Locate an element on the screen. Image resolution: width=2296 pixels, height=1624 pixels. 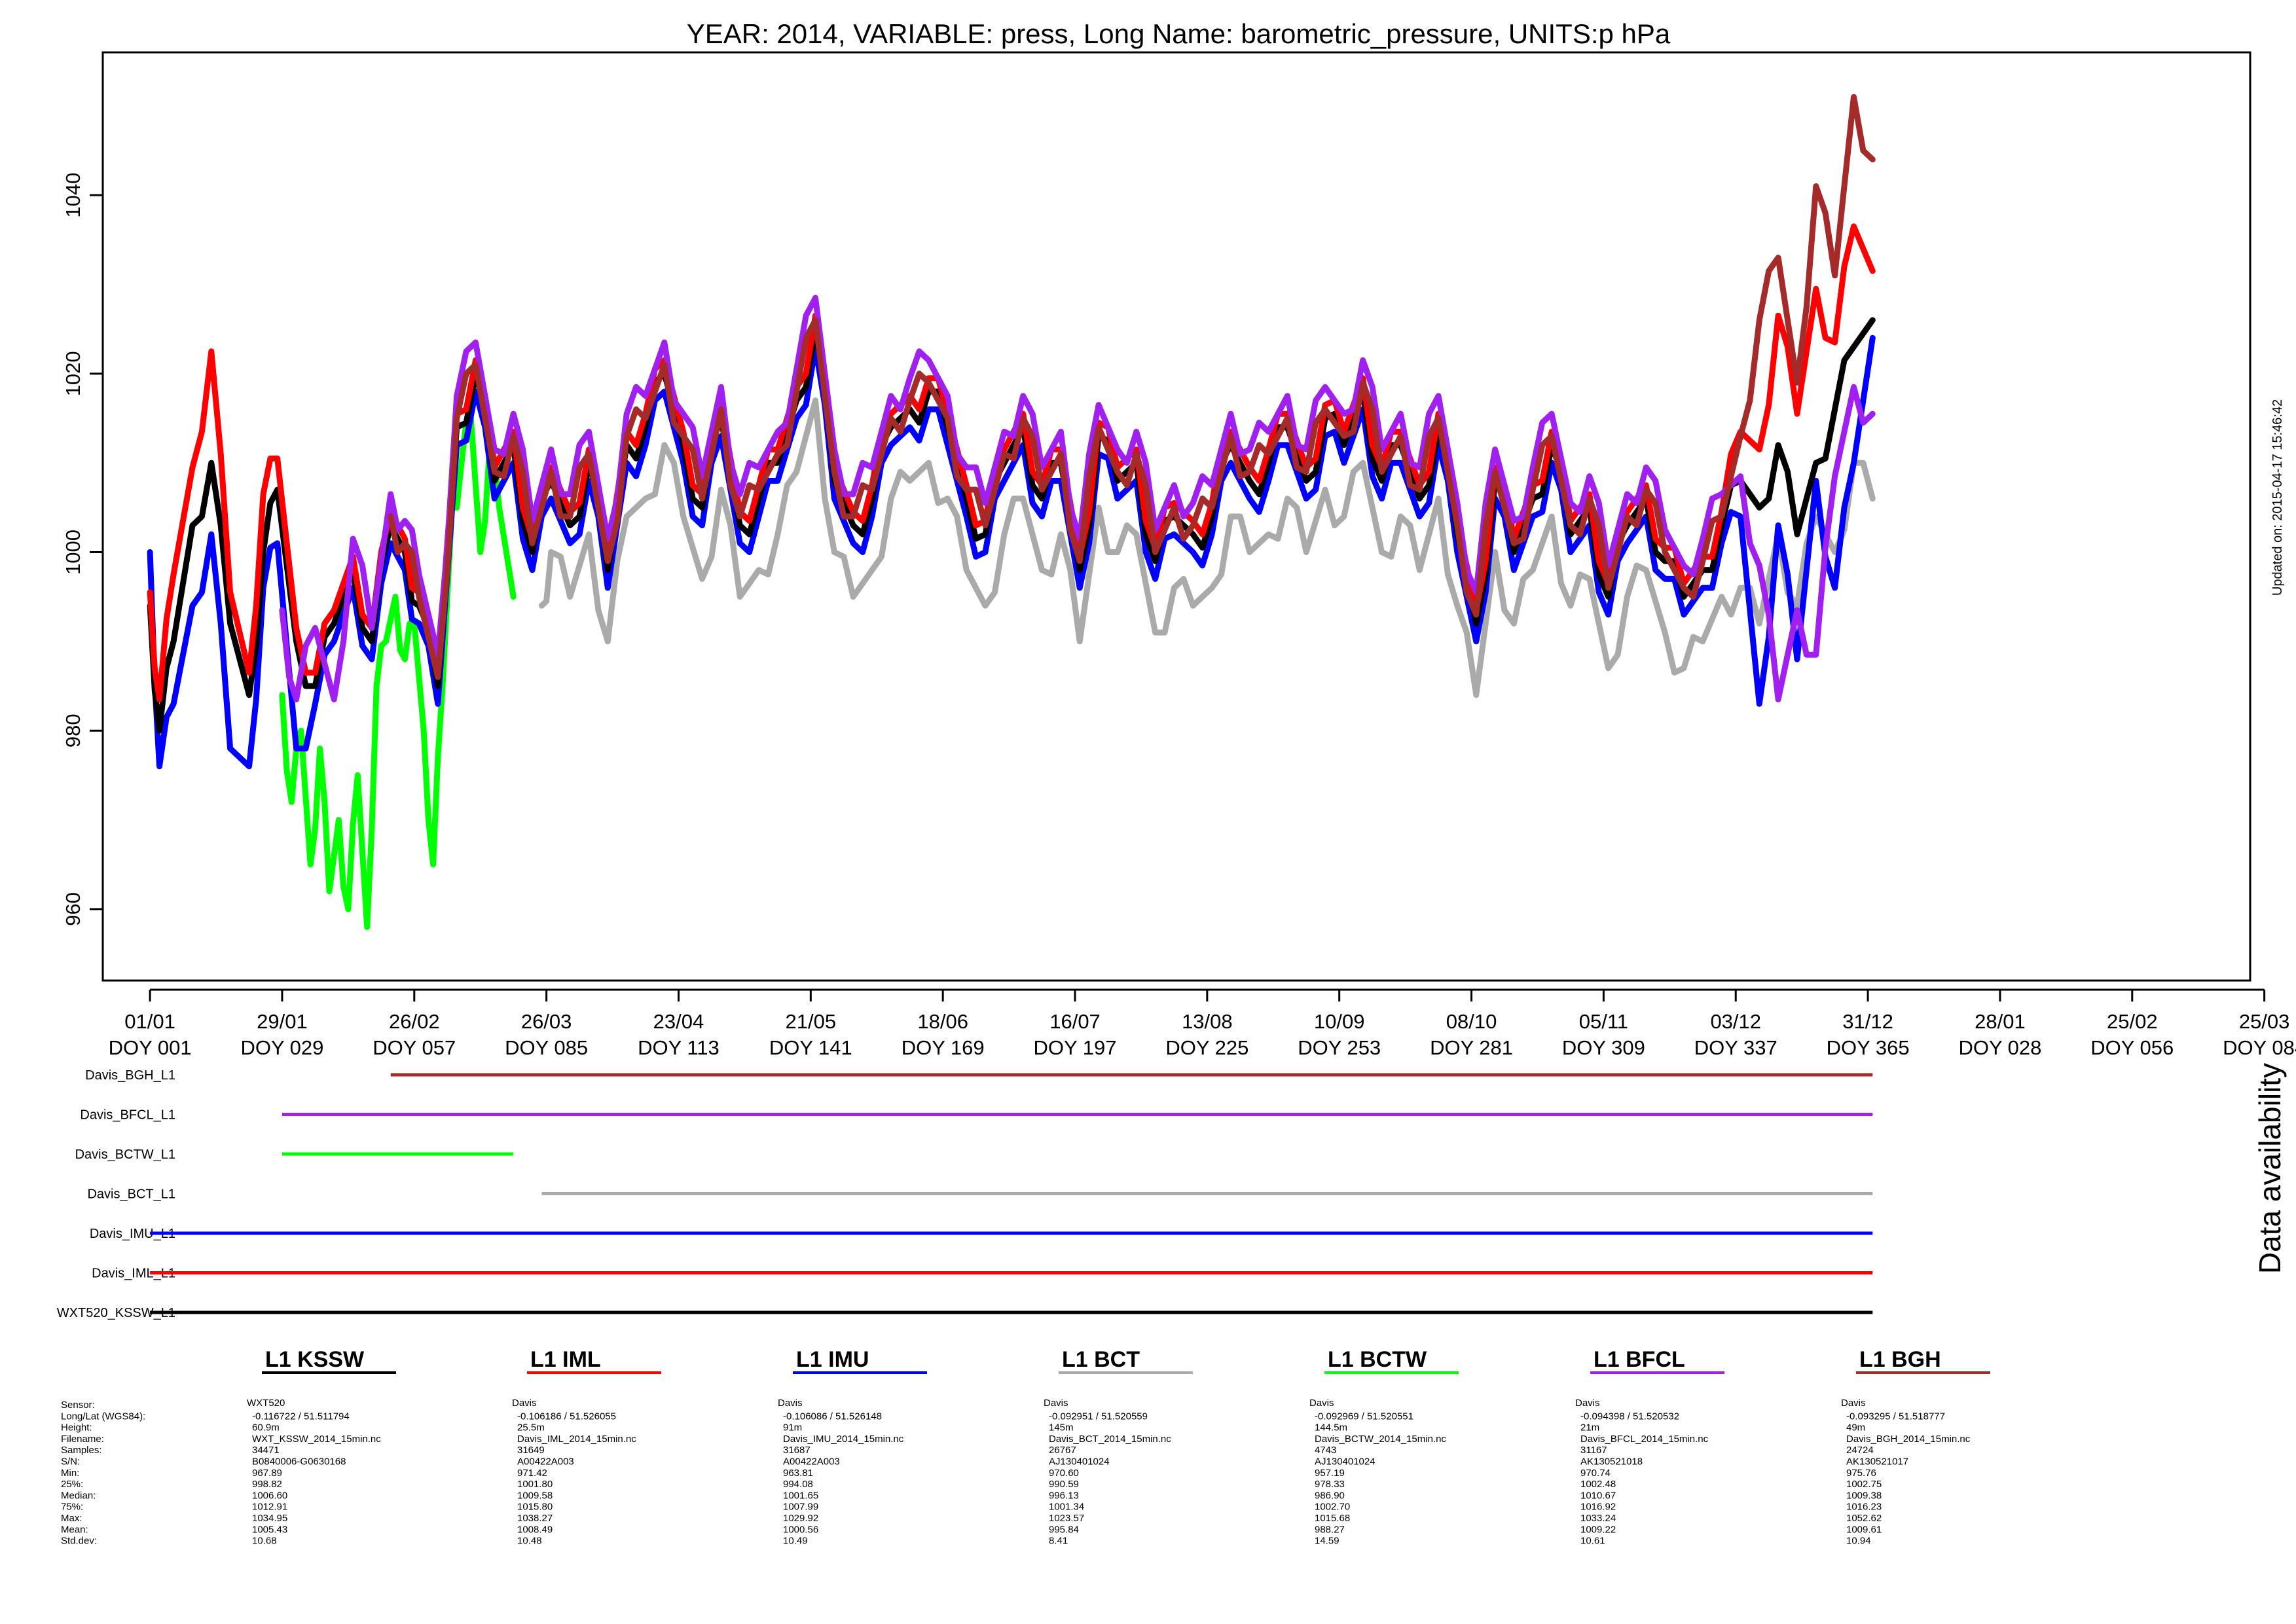
stat-value: 34471 is located at coordinates (266, 1450).